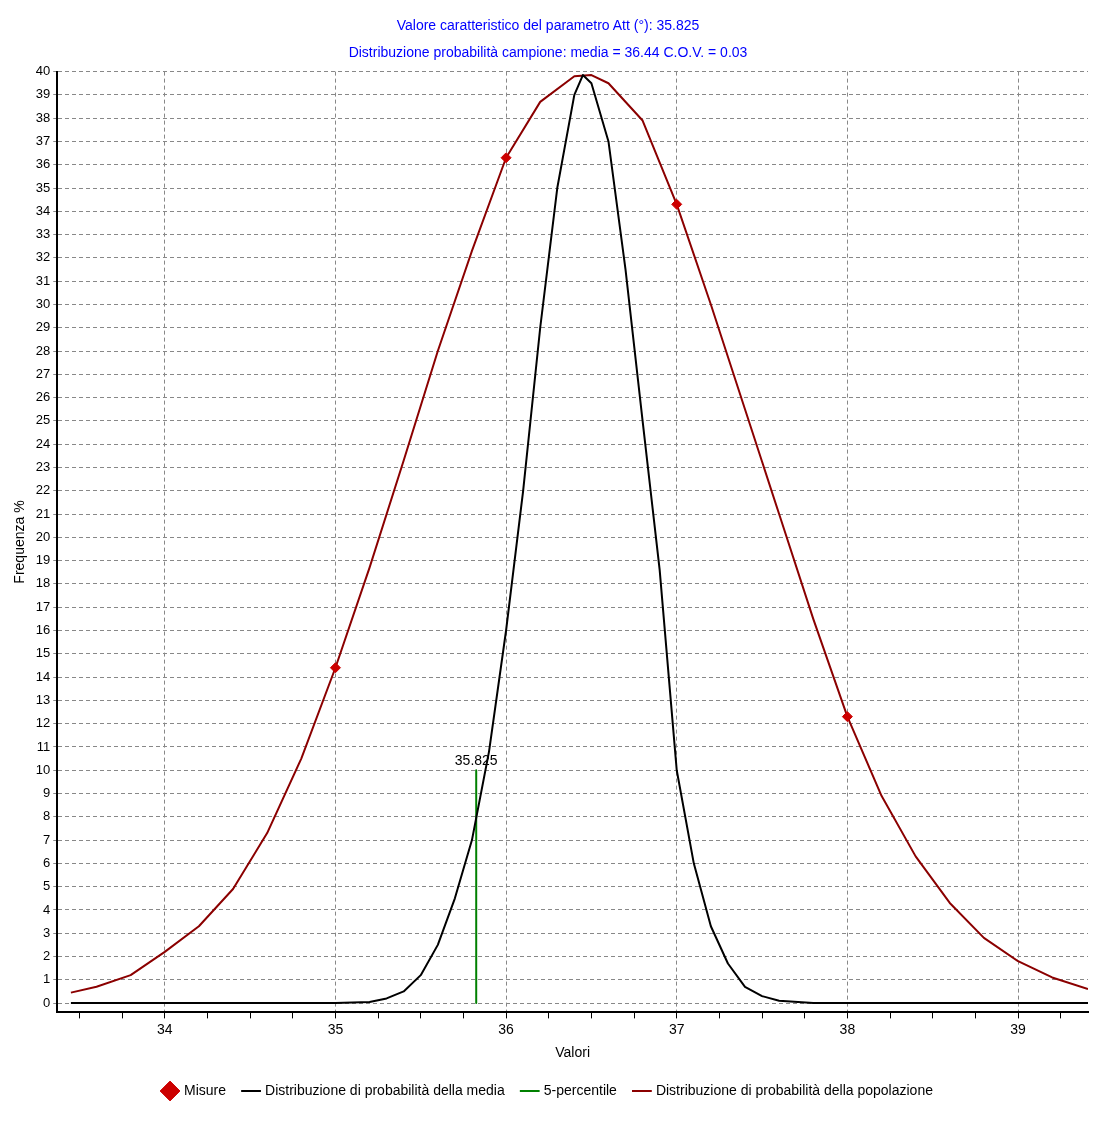 Image resolution: width=1107 pixels, height=1130 pixels. What do you see at coordinates (676, 1028) in the screenshot?
I see `x-tick-label: 37` at bounding box center [676, 1028].